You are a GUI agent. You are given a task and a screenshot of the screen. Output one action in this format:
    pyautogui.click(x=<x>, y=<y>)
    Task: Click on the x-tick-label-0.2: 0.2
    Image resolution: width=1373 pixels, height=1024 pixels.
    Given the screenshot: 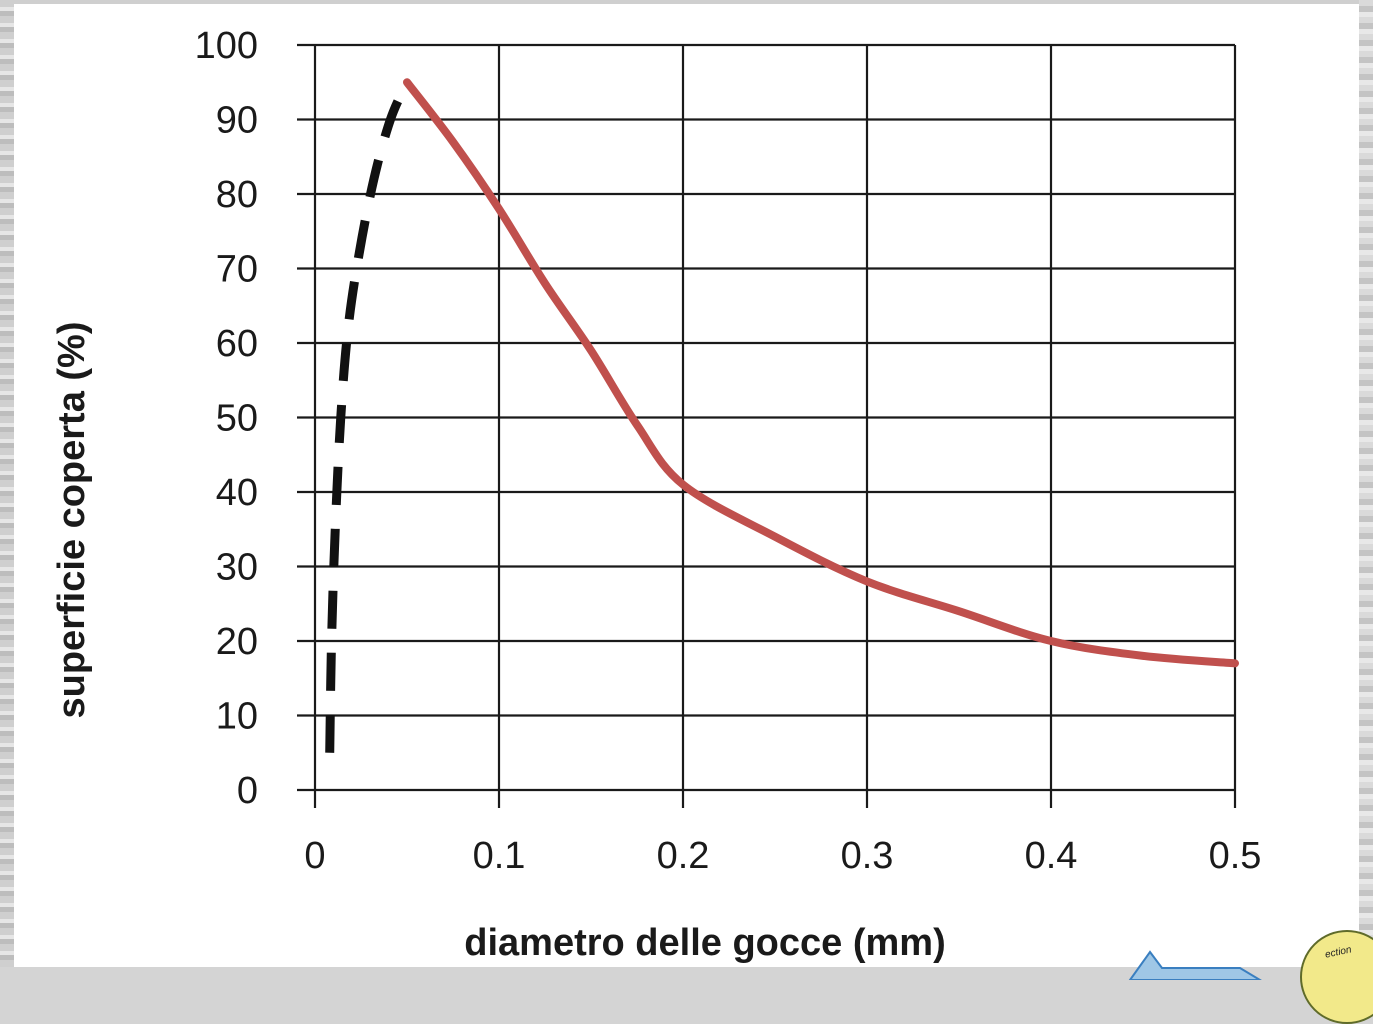 What is the action you would take?
    pyautogui.click(x=683, y=856)
    